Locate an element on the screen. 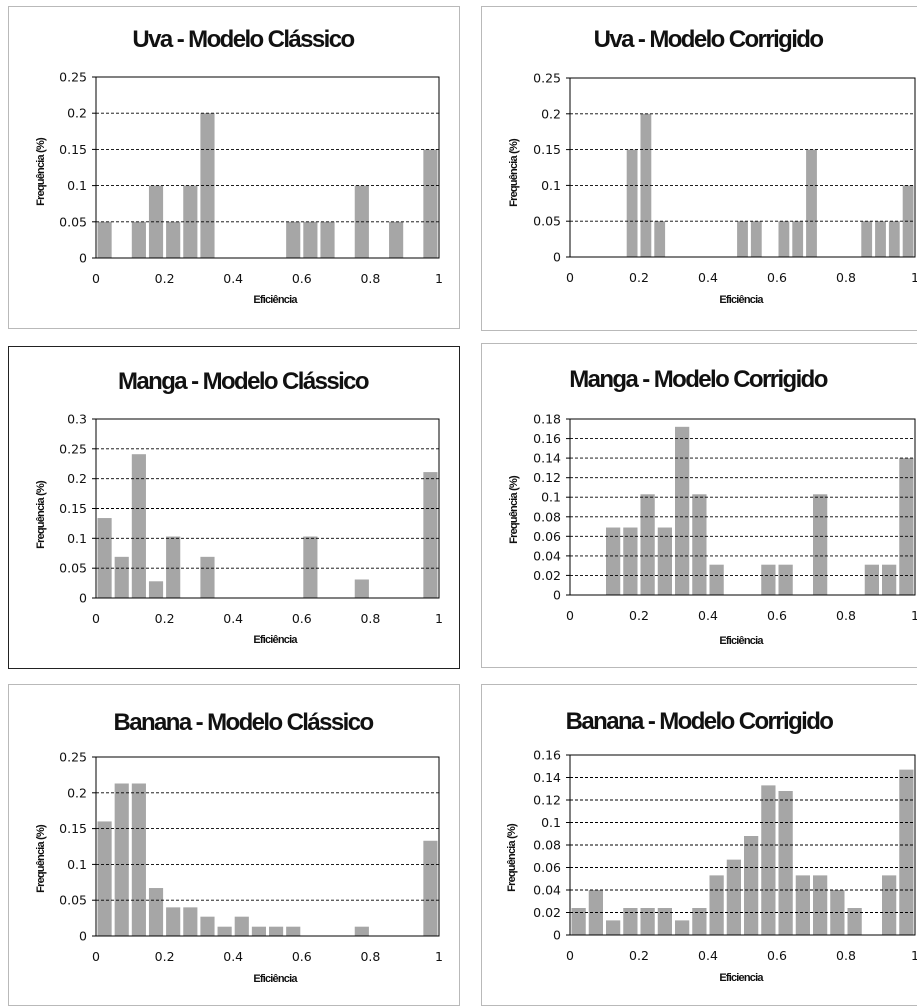  gridlines-manga-corrigido is located at coordinates (742, 507).